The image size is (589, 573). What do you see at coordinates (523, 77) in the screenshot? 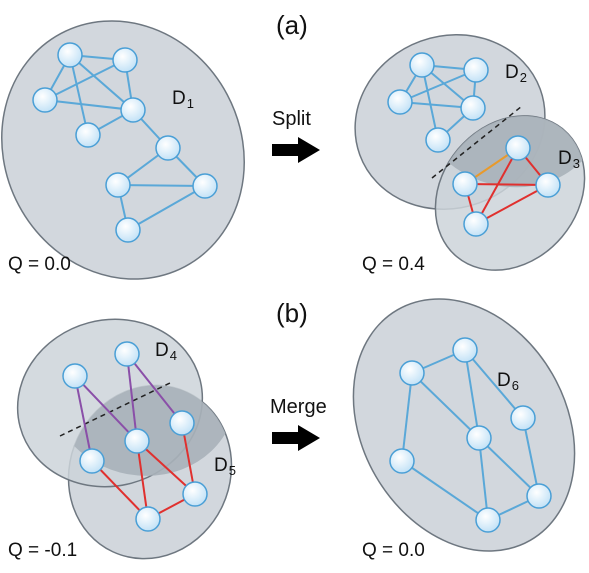
I see `community-index: 2` at bounding box center [523, 77].